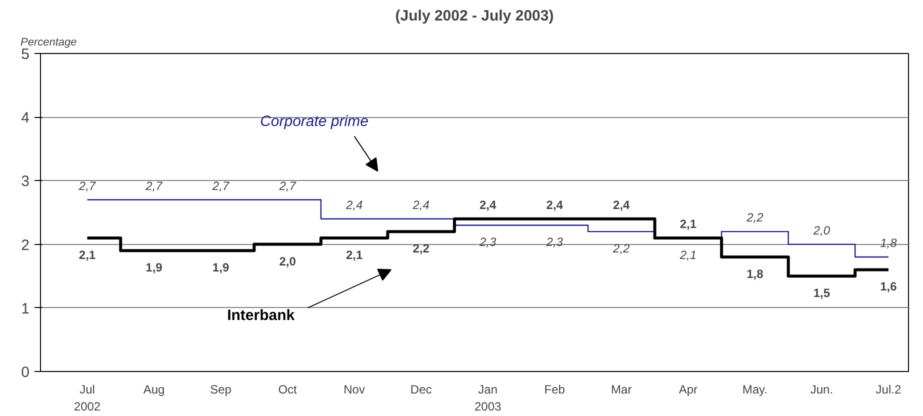 The height and width of the screenshot is (416, 923). What do you see at coordinates (25, 372) in the screenshot?
I see `y-tick-label: 0` at bounding box center [25, 372].